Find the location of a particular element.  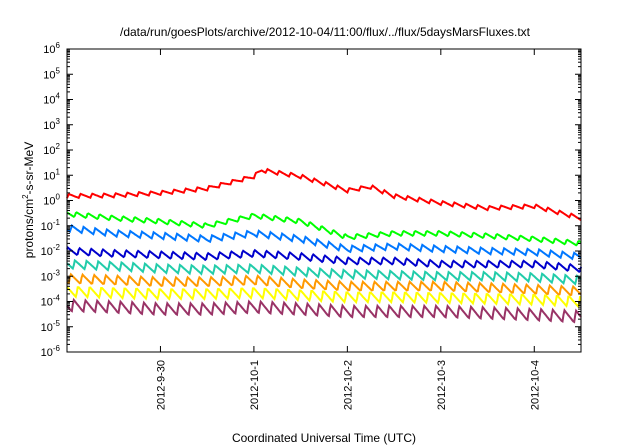

y-tick-label-exp: 0 is located at coordinates (58, 197).